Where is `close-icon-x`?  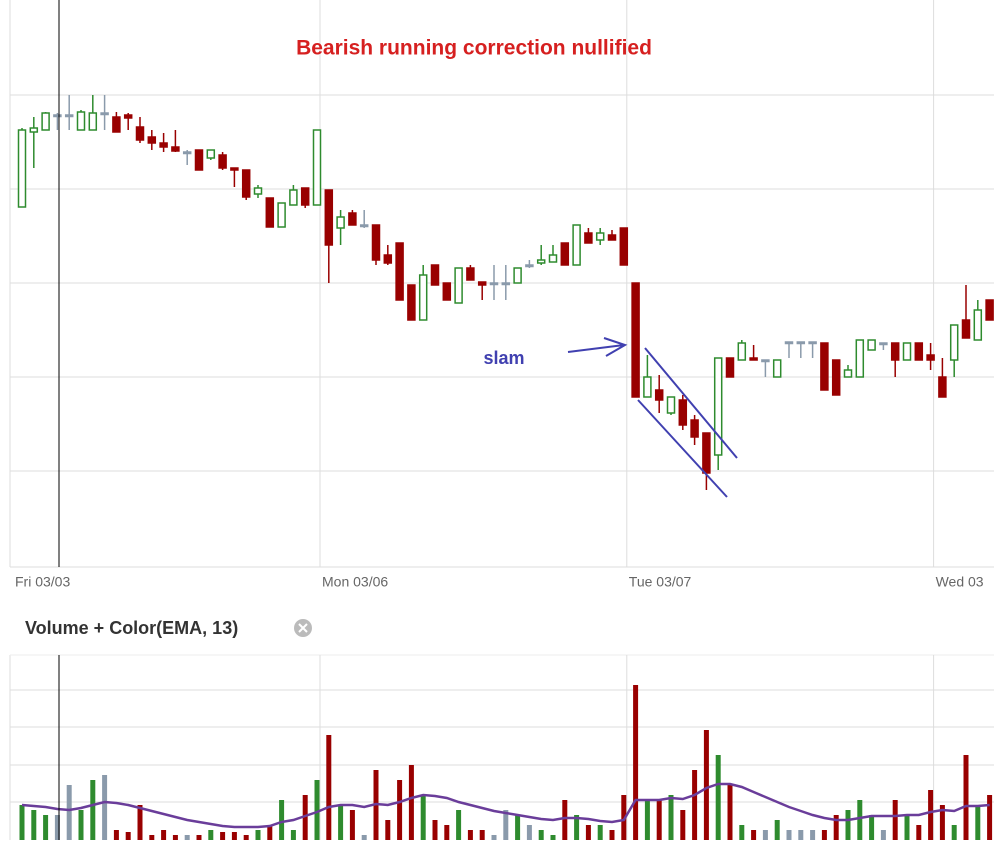
close-icon-x is located at coordinates (303, 628).